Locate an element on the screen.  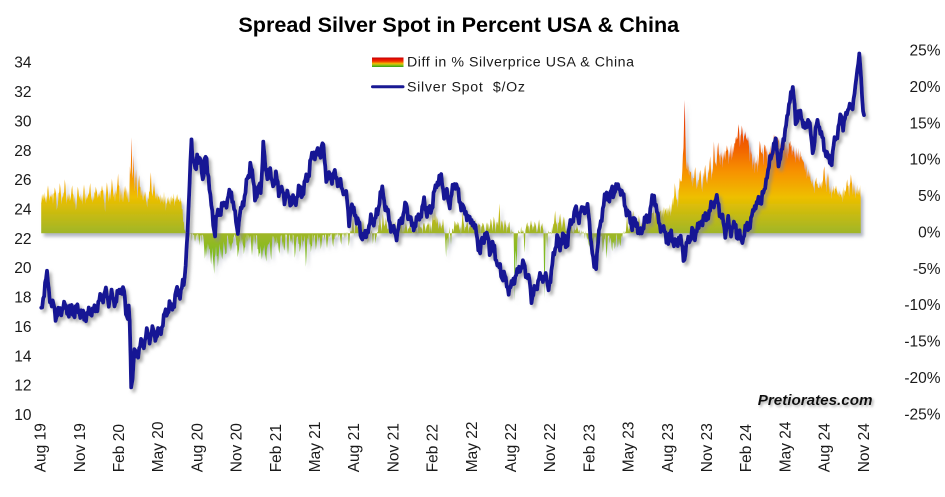
svg-text: May 22 is located at coordinates (472, 446).